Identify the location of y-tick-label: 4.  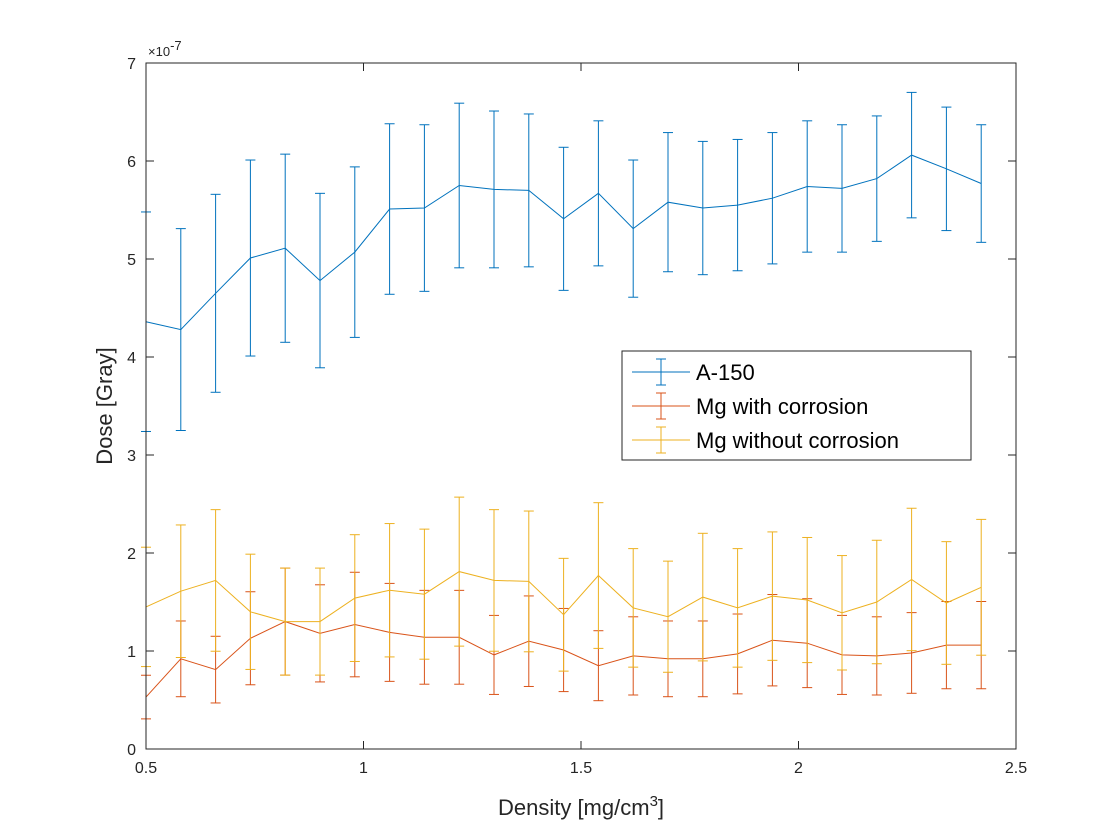
(131, 358).